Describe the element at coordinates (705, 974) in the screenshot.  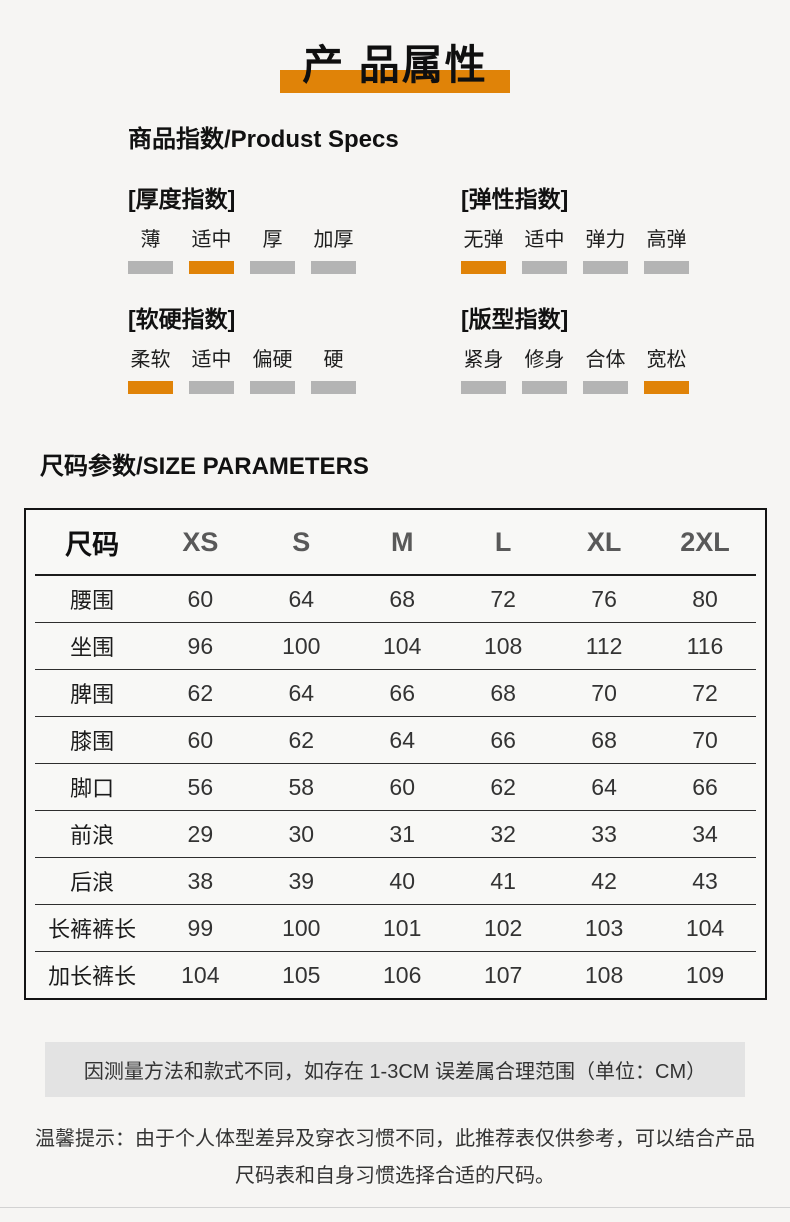
I see `table-cell: 109` at that location.